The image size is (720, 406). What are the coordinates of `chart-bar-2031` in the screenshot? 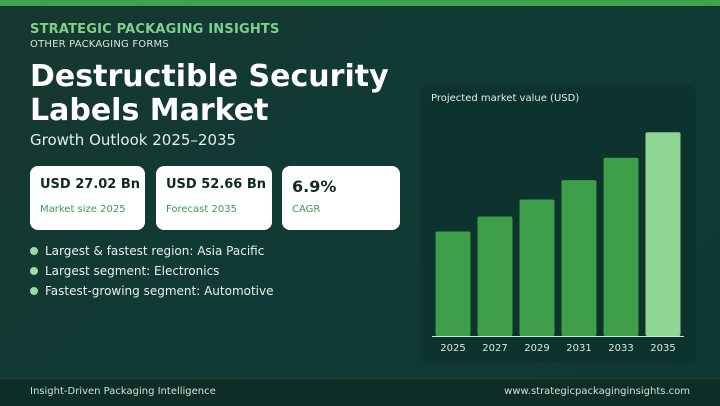 It's located at (579, 258).